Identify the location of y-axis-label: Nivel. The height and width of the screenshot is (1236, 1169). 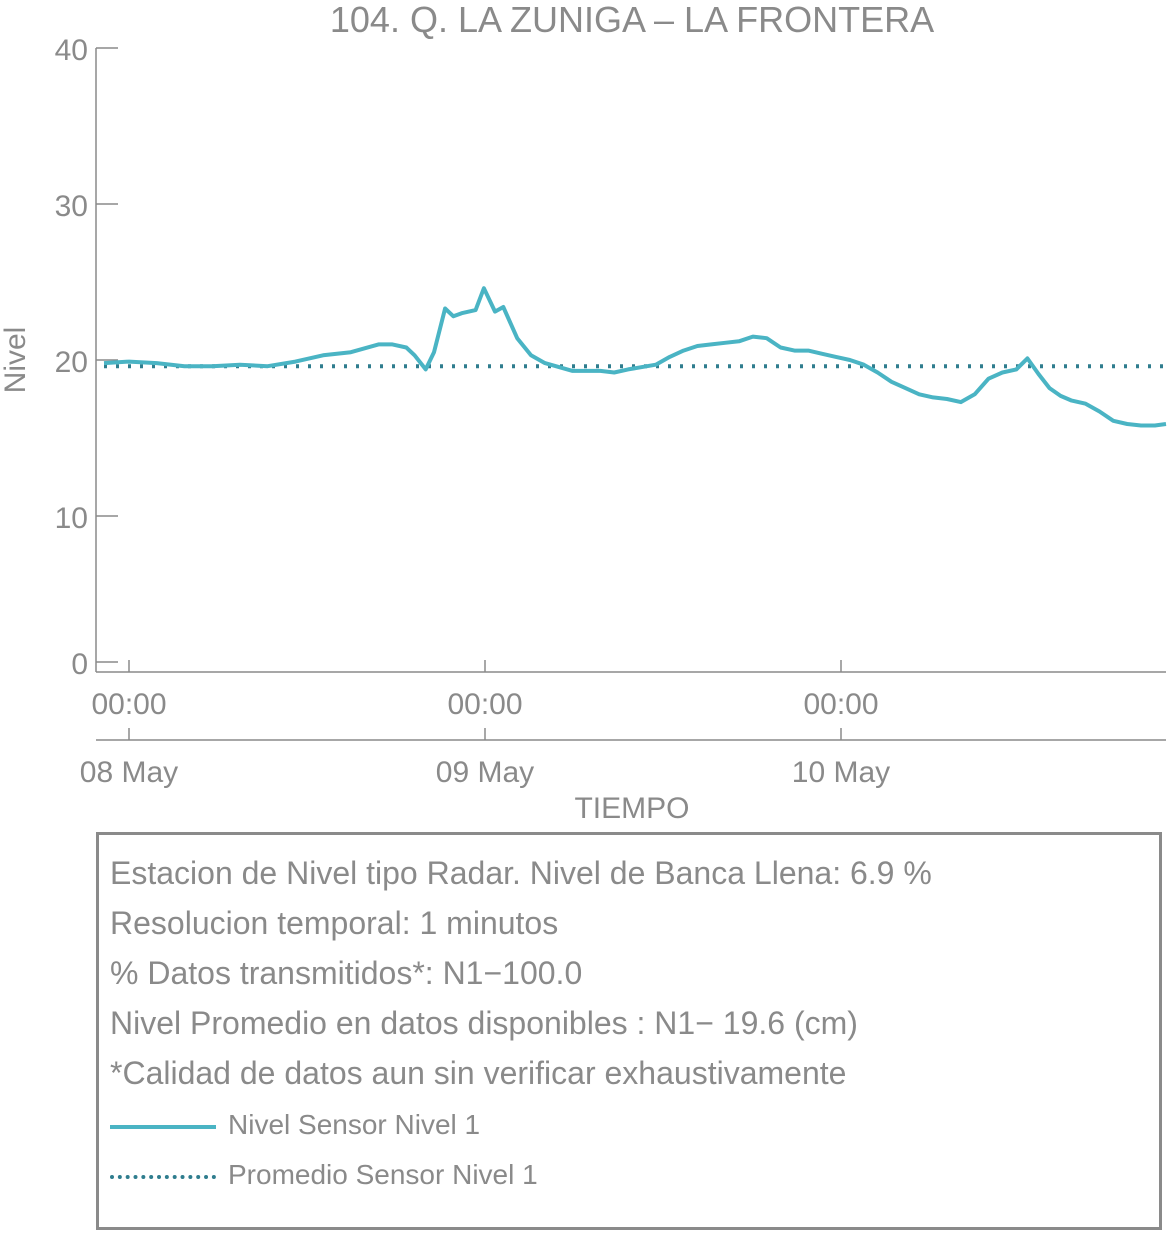
(16, 360).